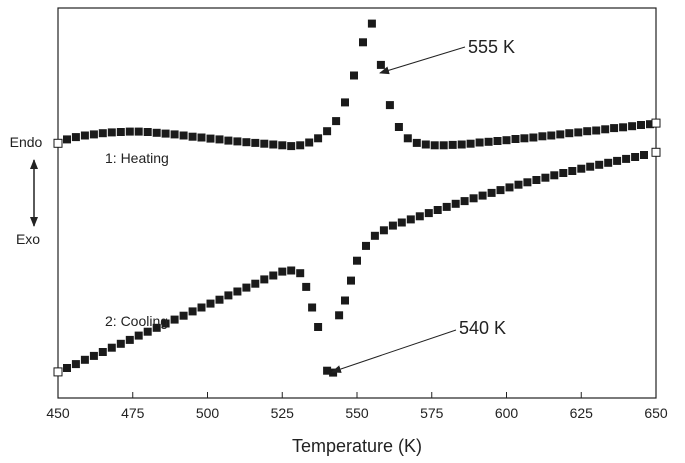 The width and height of the screenshot is (685, 463). What do you see at coordinates (656, 413) in the screenshot?
I see `x-tick-label: 650` at bounding box center [656, 413].